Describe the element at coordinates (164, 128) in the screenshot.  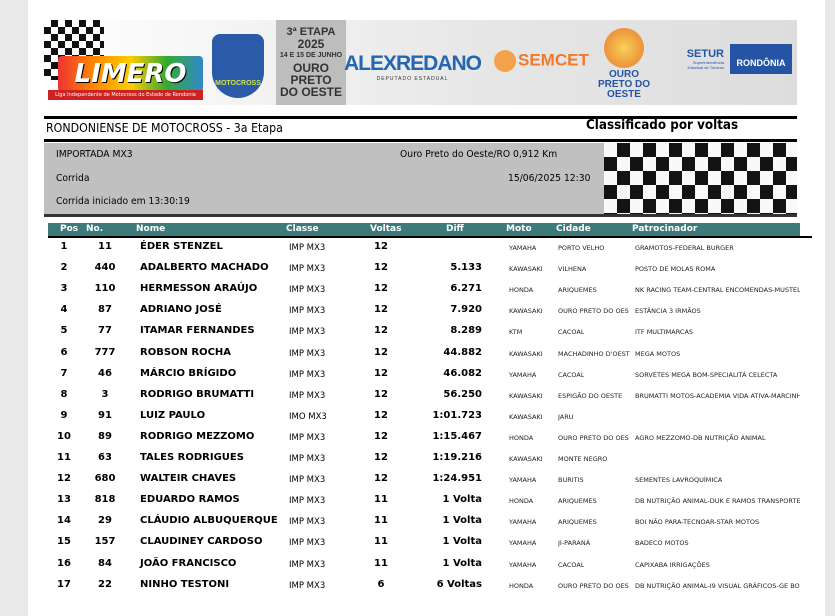
I see `page-title: RONDONIENSE DE MOTOCROSS - 3a Etapa` at that location.